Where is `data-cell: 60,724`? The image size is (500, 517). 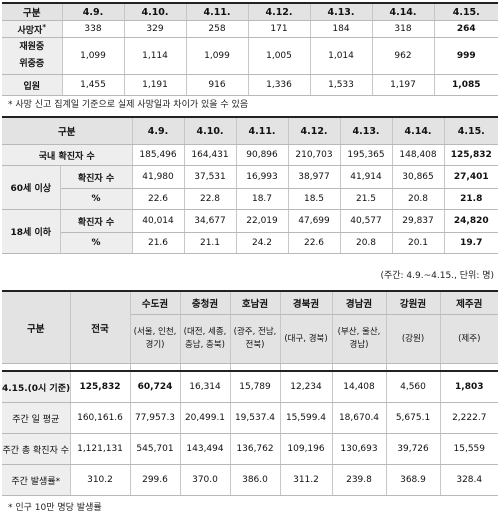 data-cell: 60,724 is located at coordinates (155, 387).